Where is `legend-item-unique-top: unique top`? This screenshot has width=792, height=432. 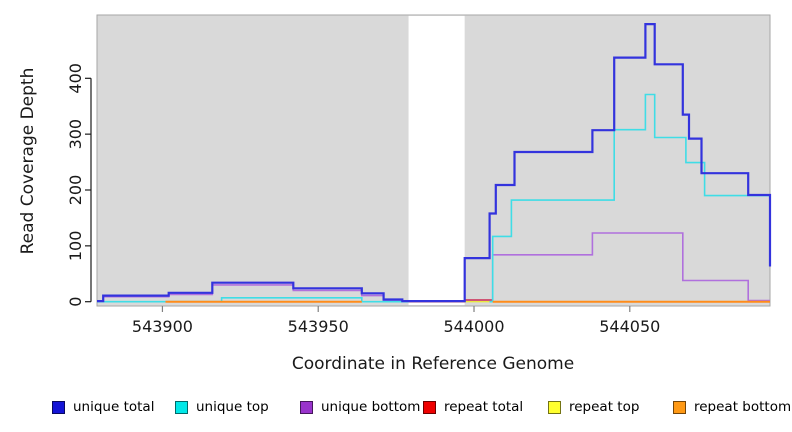
legend-item-unique-top: unique top is located at coordinates (222, 407).